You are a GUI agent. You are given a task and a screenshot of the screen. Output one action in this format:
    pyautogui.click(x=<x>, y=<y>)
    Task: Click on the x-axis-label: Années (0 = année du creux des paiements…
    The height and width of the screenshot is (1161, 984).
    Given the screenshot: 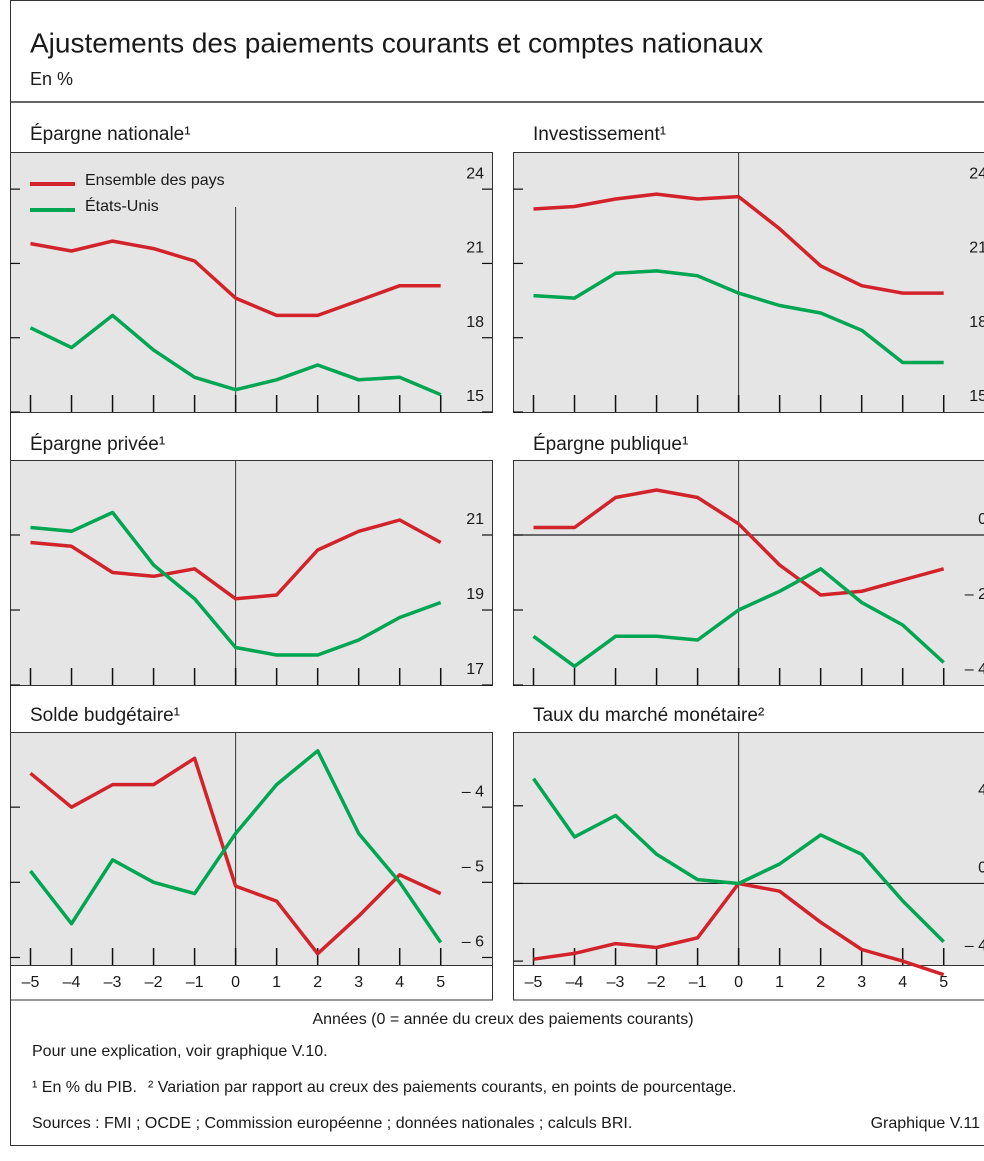 What is the action you would take?
    pyautogui.click(x=502, y=1019)
    